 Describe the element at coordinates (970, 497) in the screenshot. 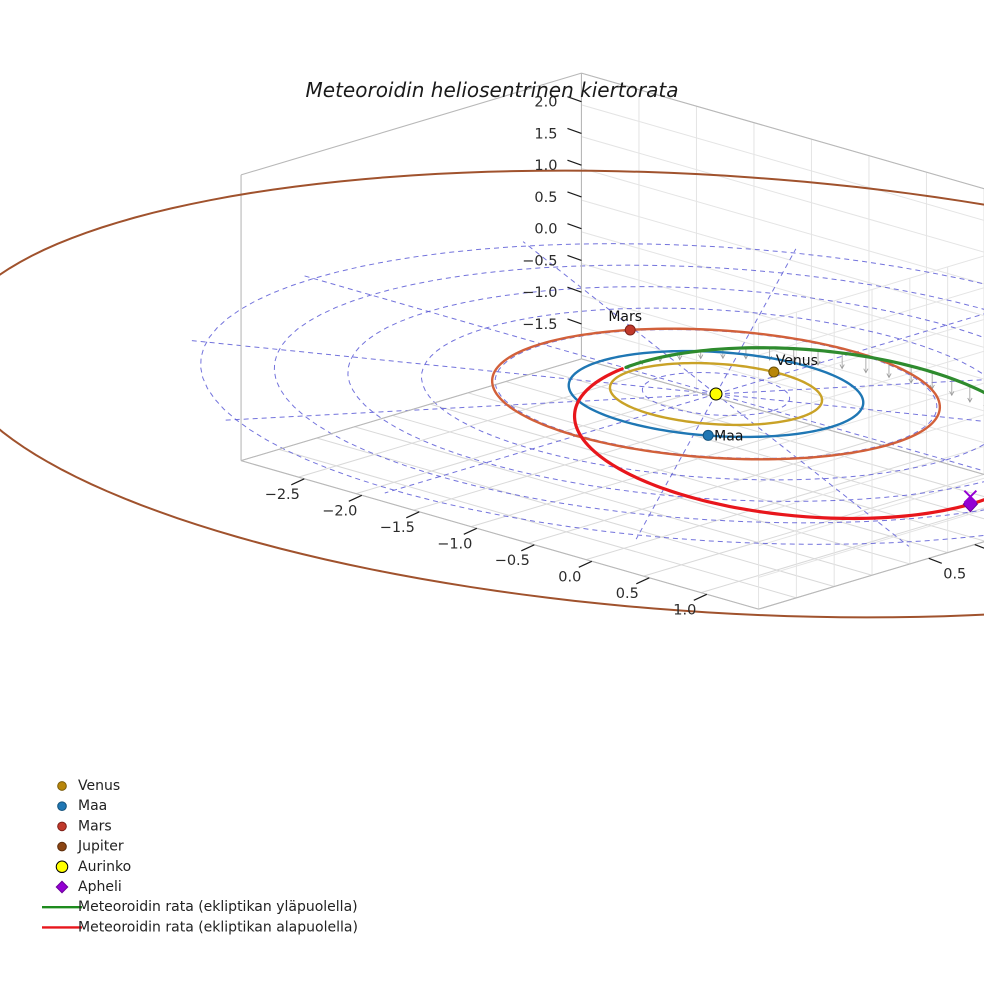

I see `aphelion-projection-x-icon` at that location.